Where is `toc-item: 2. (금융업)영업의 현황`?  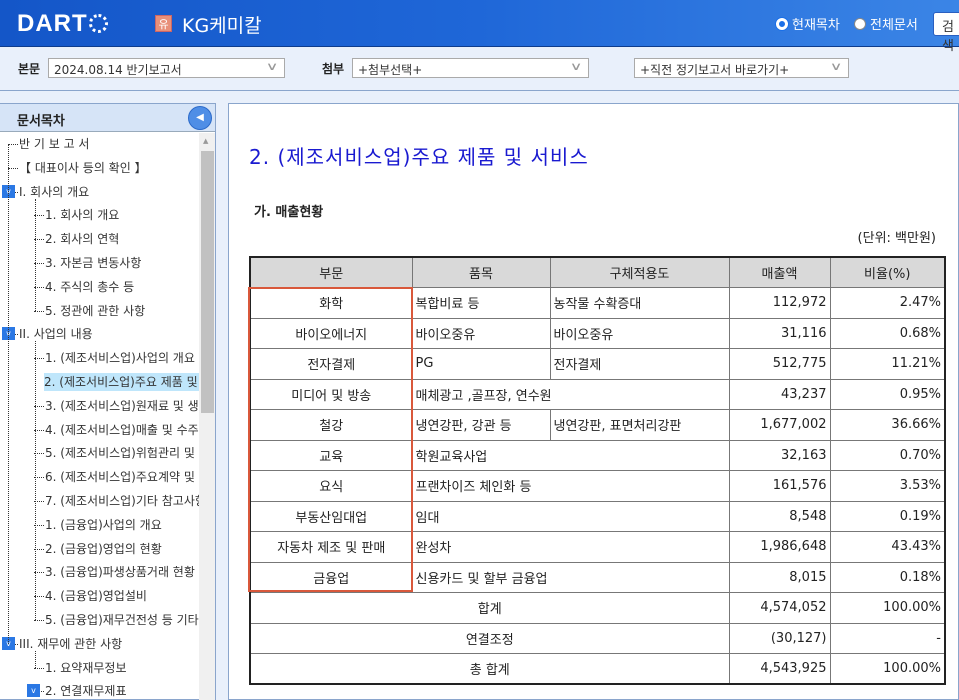
toc-item: 2. (금융업)영업의 현황 is located at coordinates (98, 549).